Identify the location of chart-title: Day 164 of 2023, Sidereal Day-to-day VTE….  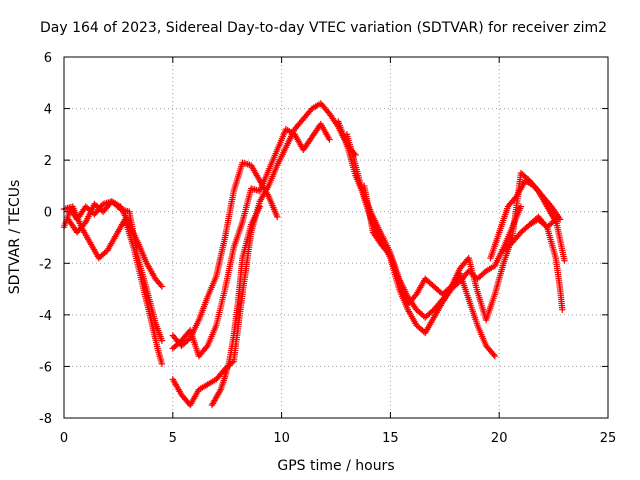
(323, 28).